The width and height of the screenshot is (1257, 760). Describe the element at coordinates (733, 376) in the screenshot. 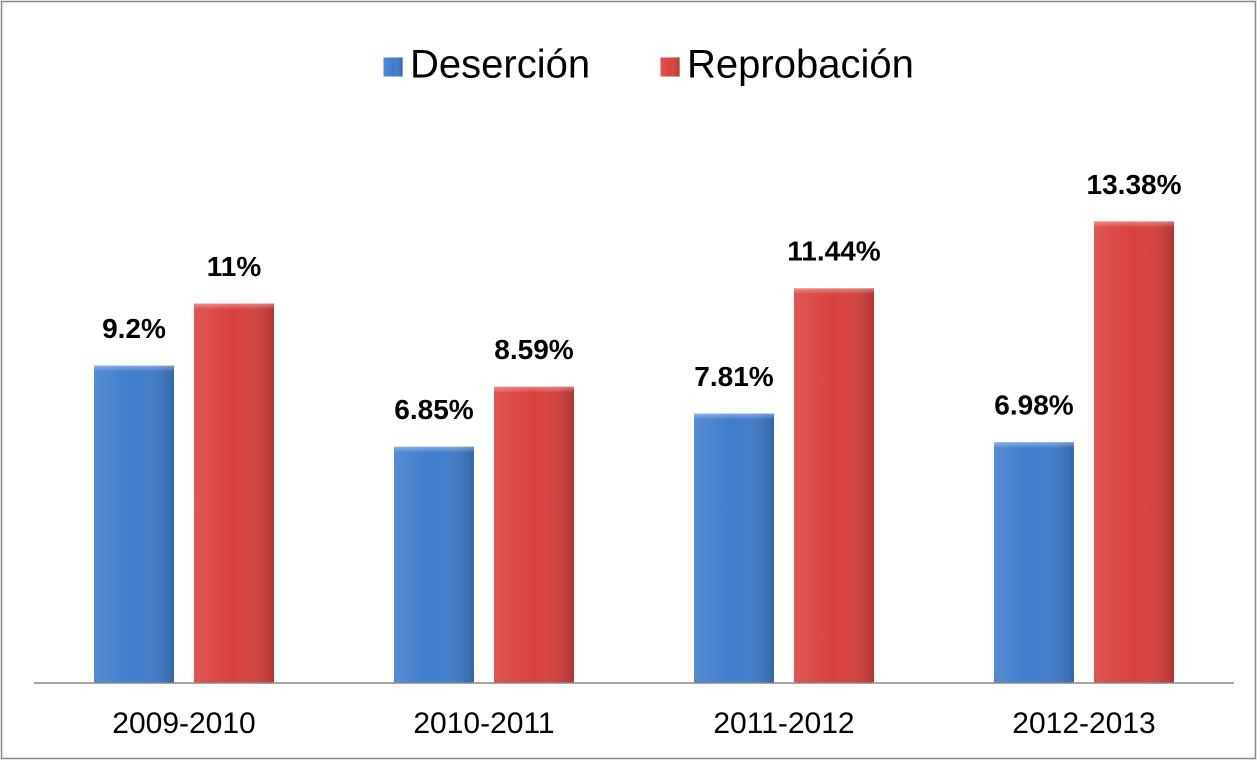

I see `data-label: 7.81%` at that location.